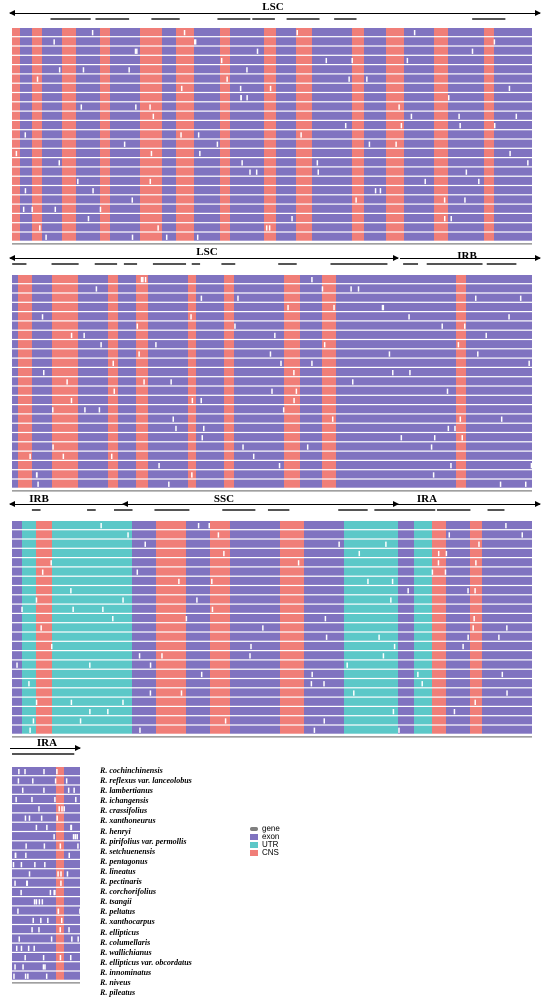 Image resolution: width=550 pixels, height=998 pixels. I want to click on region-label-lsc-top: LSC, so click(273, 7).